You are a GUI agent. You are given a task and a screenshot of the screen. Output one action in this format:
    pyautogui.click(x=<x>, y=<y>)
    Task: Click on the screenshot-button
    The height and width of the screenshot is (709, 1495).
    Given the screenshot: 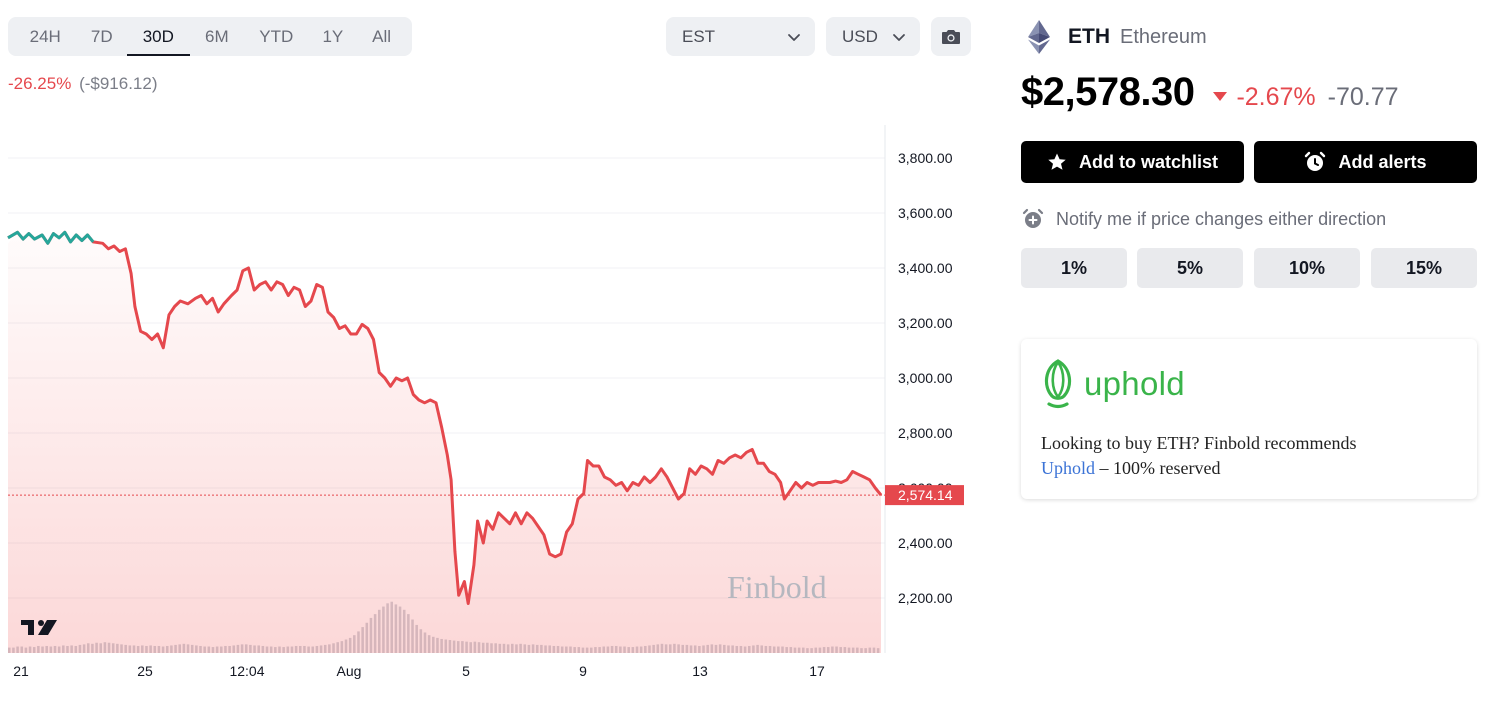 What is the action you would take?
    pyautogui.click(x=951, y=36)
    